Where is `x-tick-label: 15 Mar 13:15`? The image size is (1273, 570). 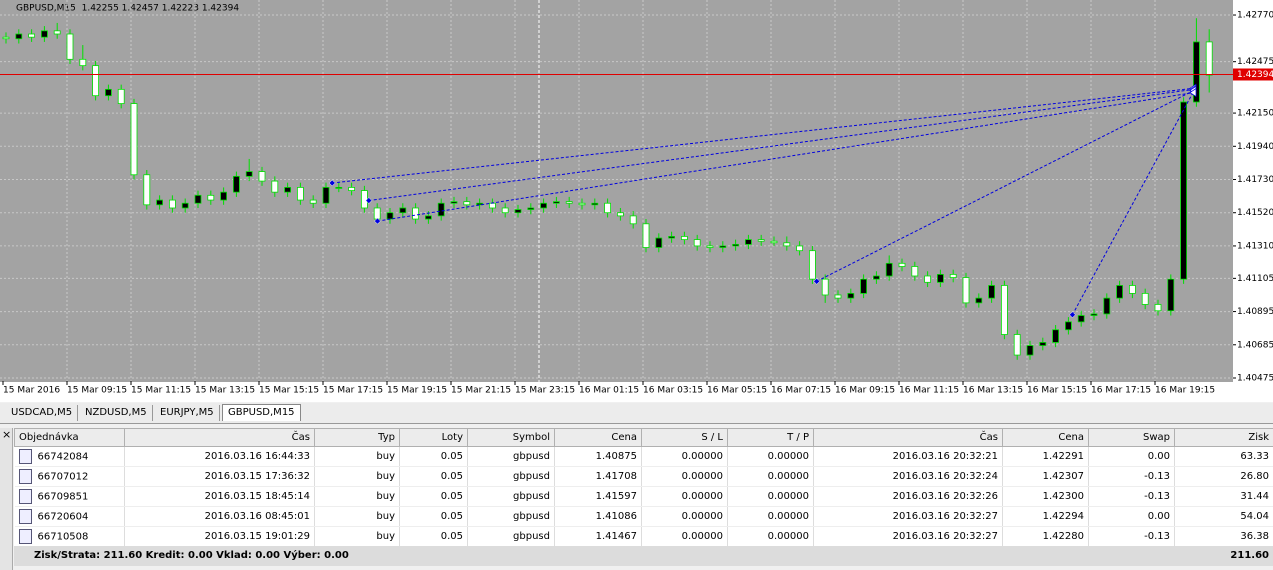
x-tick-label: 15 Mar 13:15 is located at coordinates (225, 391).